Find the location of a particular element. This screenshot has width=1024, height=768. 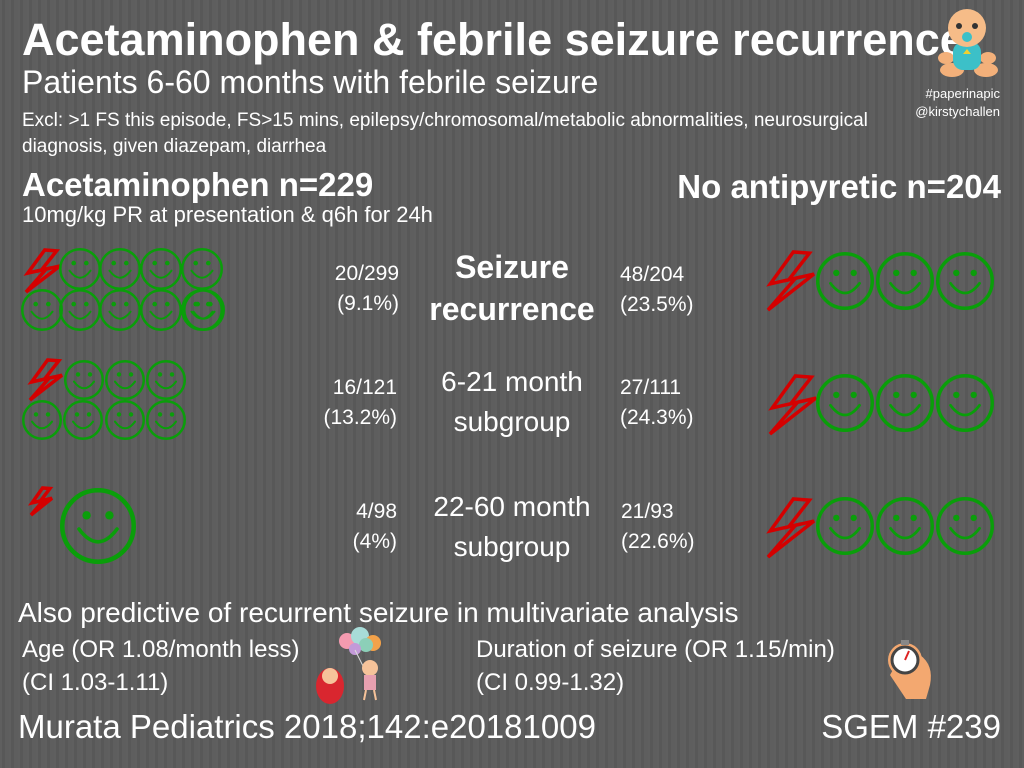

right-count: 48/204 is located at coordinates (652, 274).